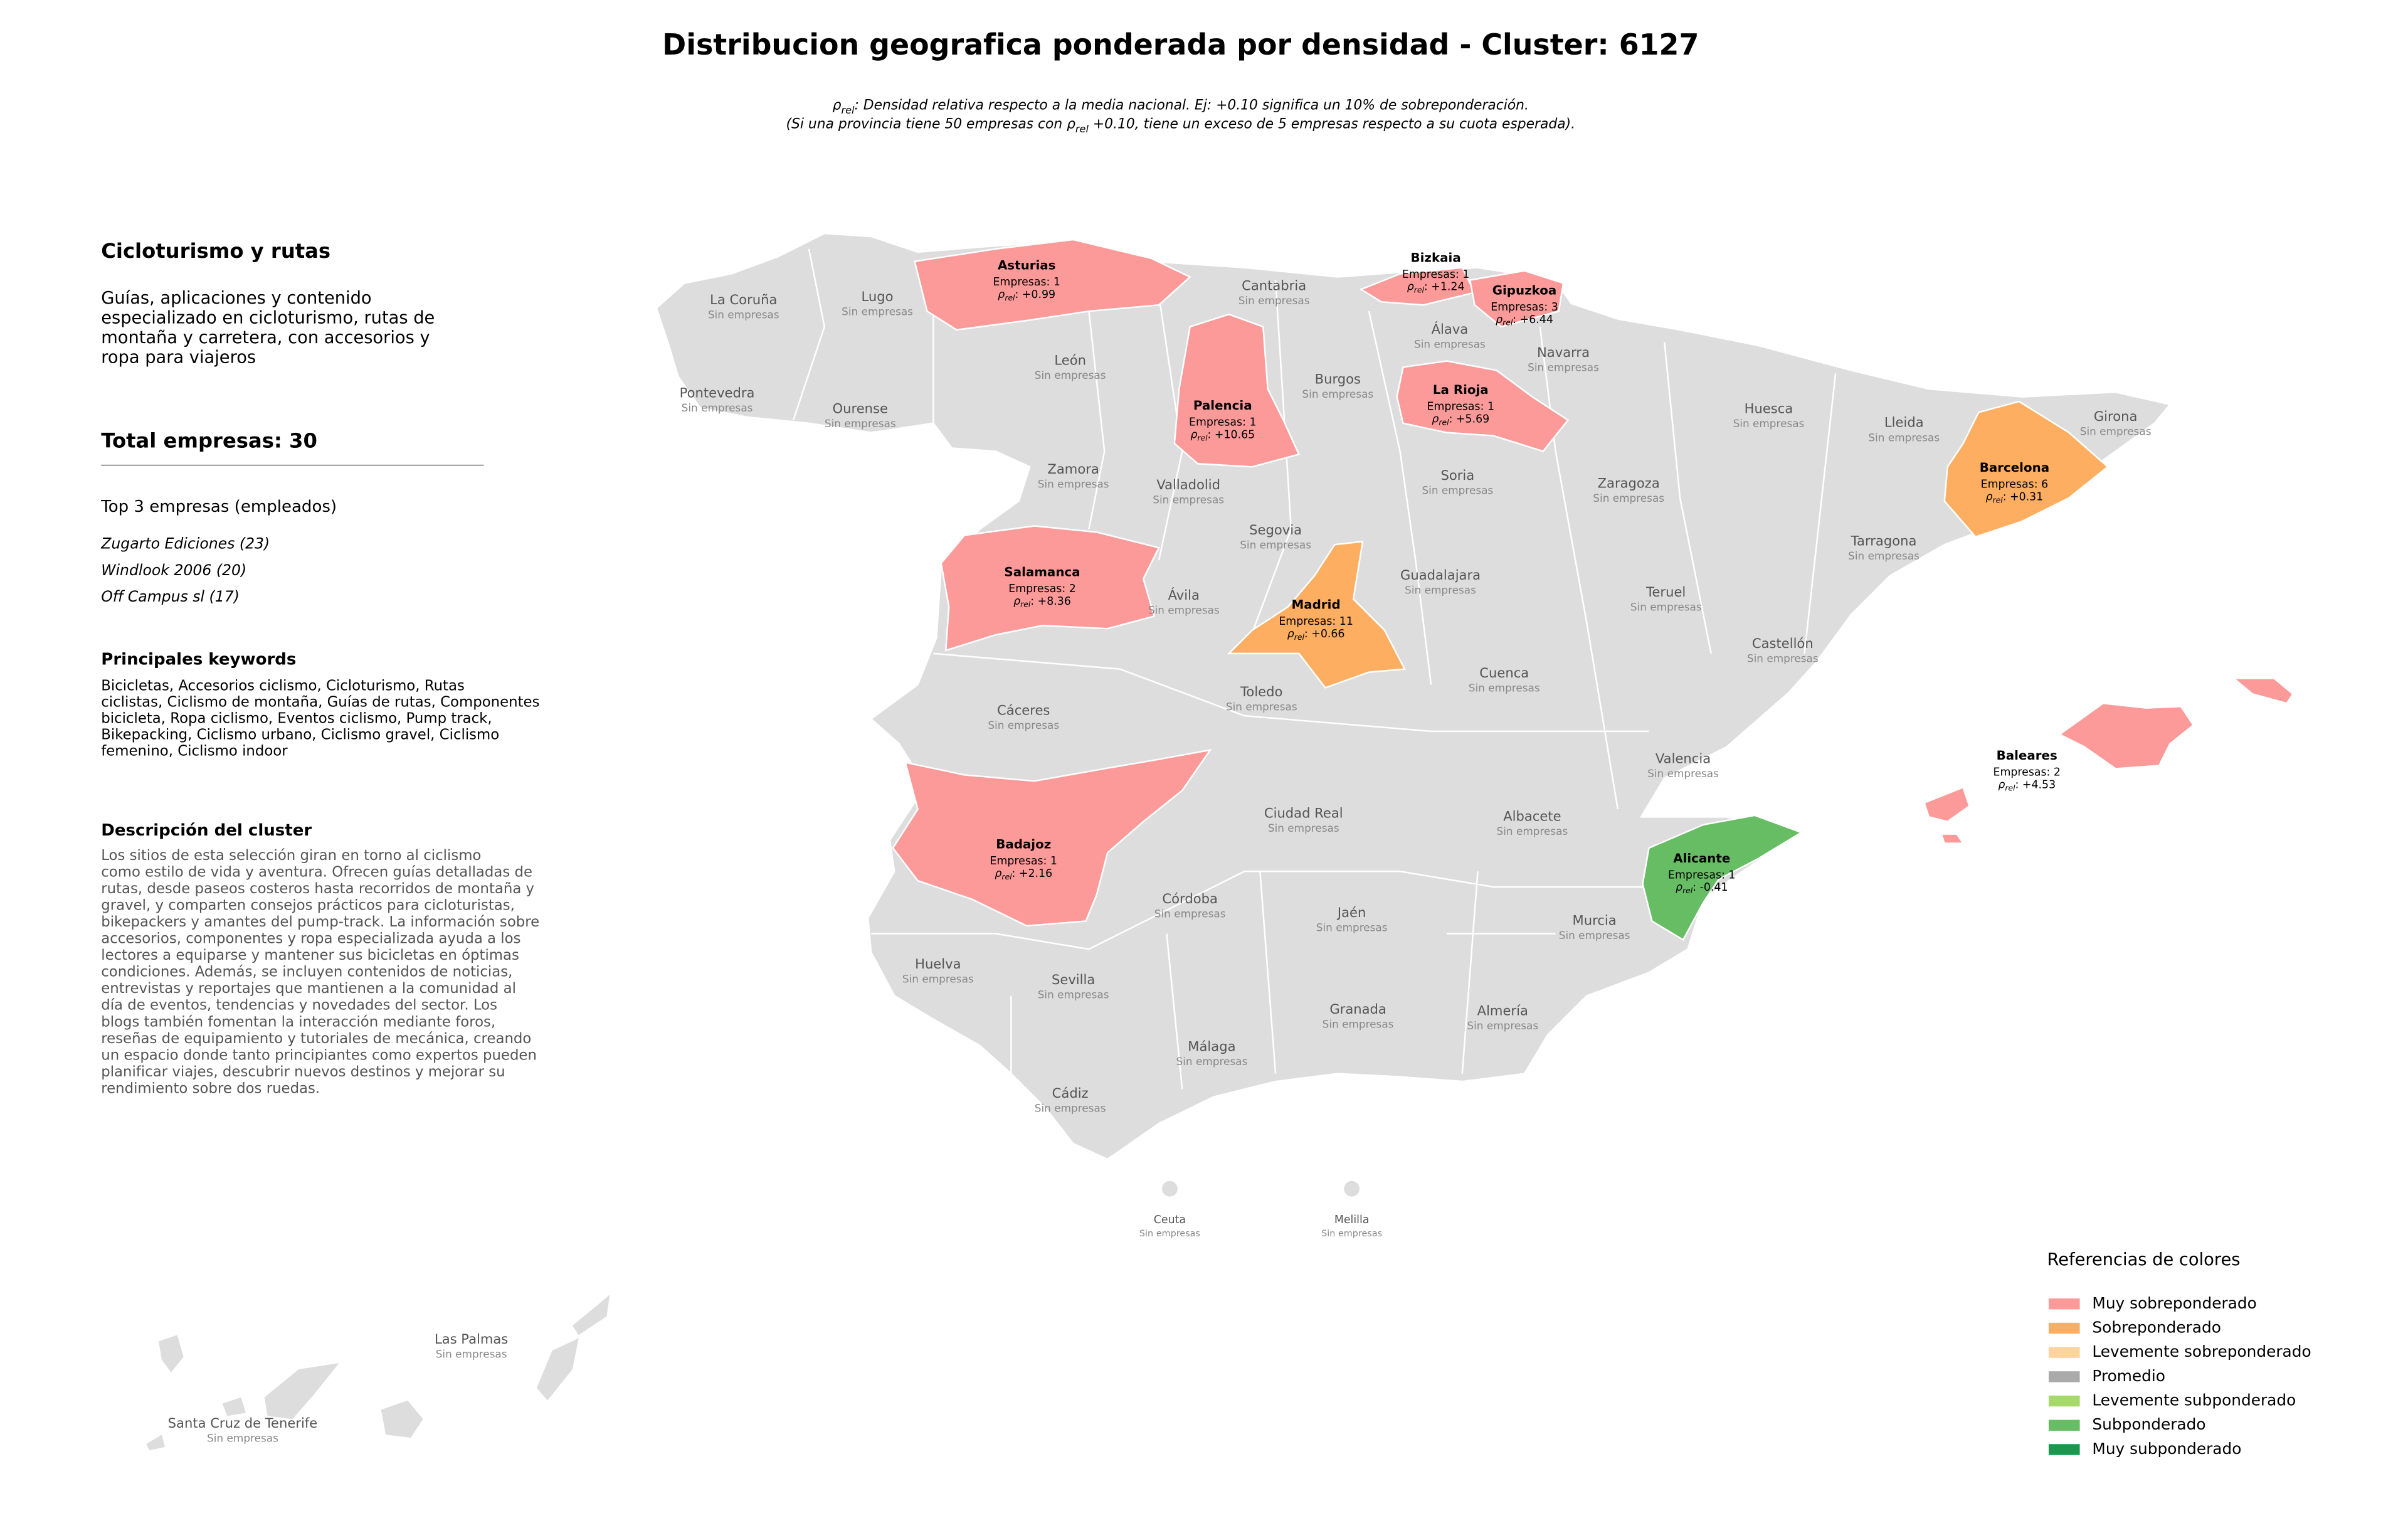 The height and width of the screenshot is (1528, 2408). Describe the element at coordinates (1042, 601) in the screenshot. I see `province-rho: ρrel: +8.36` at that location.